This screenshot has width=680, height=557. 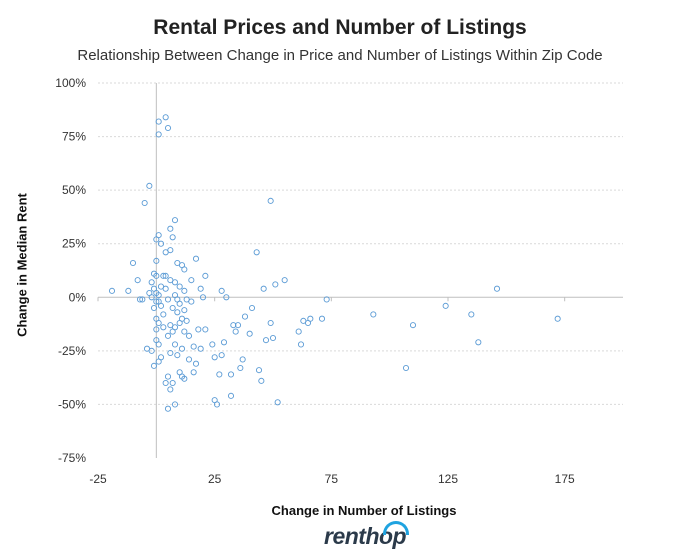 What do you see at coordinates (22, 265) in the screenshot?
I see `y-axis-label: Change in Median Rent` at bounding box center [22, 265].